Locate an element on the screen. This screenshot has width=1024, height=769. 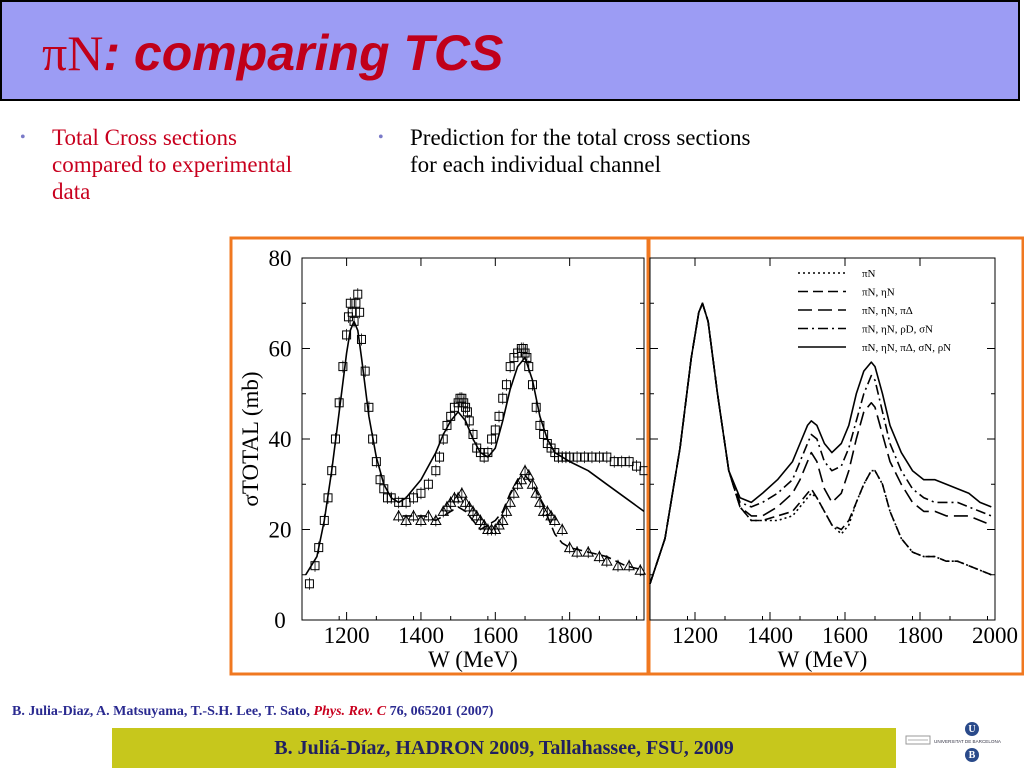
right-legend-label: πN, ηN, πΔ, σN, ρN is located at coordinates (906, 348).